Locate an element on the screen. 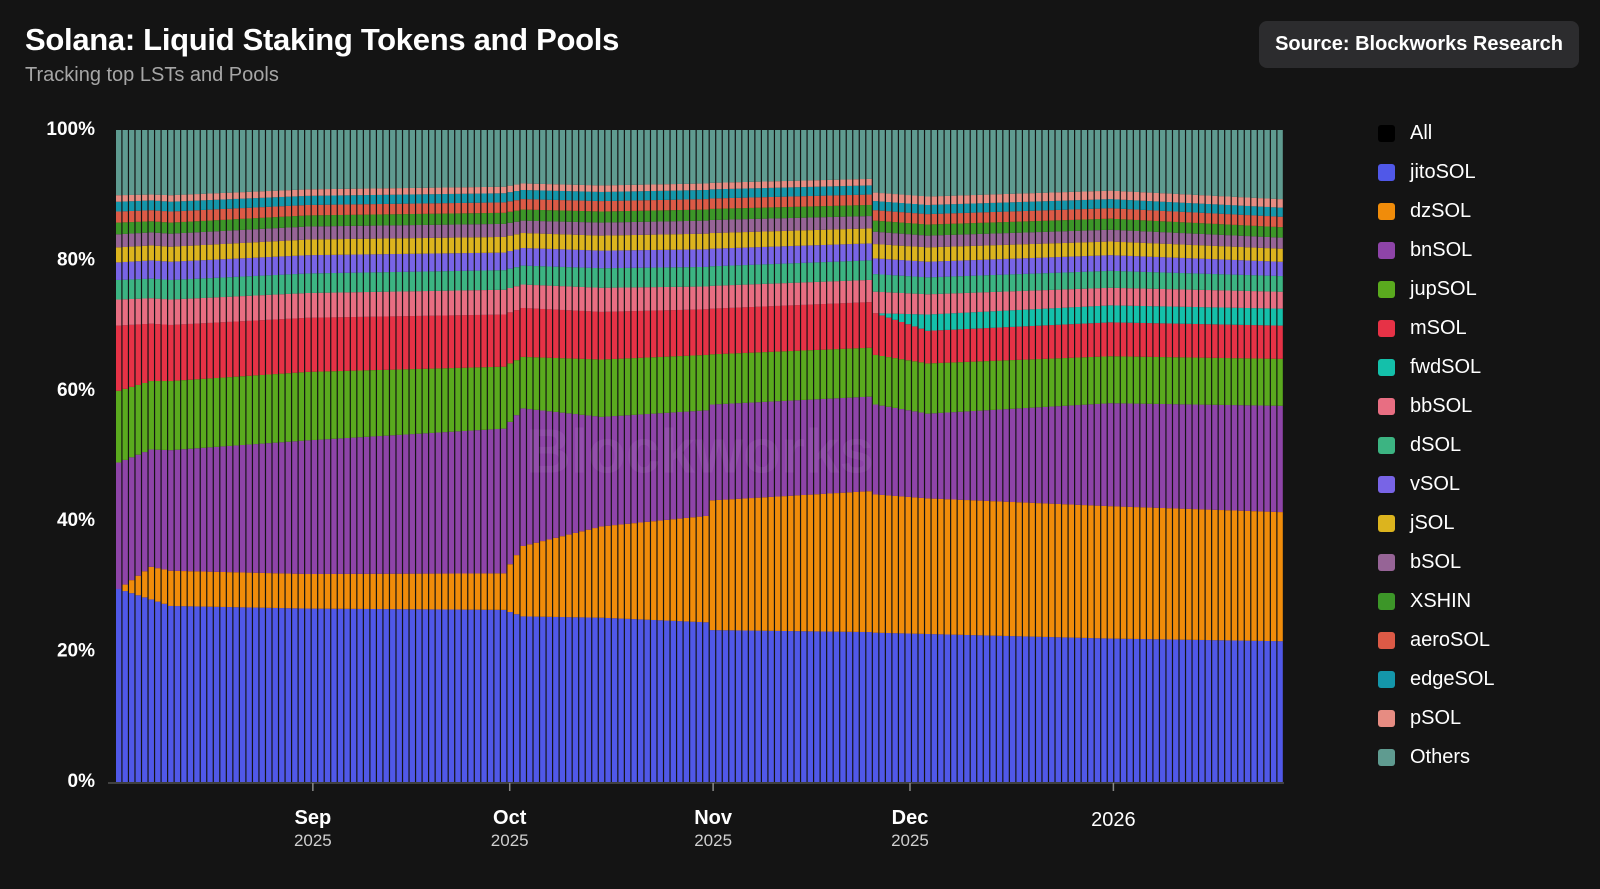 This screenshot has width=1600, height=889. source-badge: Source: Blockworks Research is located at coordinates (1419, 44).